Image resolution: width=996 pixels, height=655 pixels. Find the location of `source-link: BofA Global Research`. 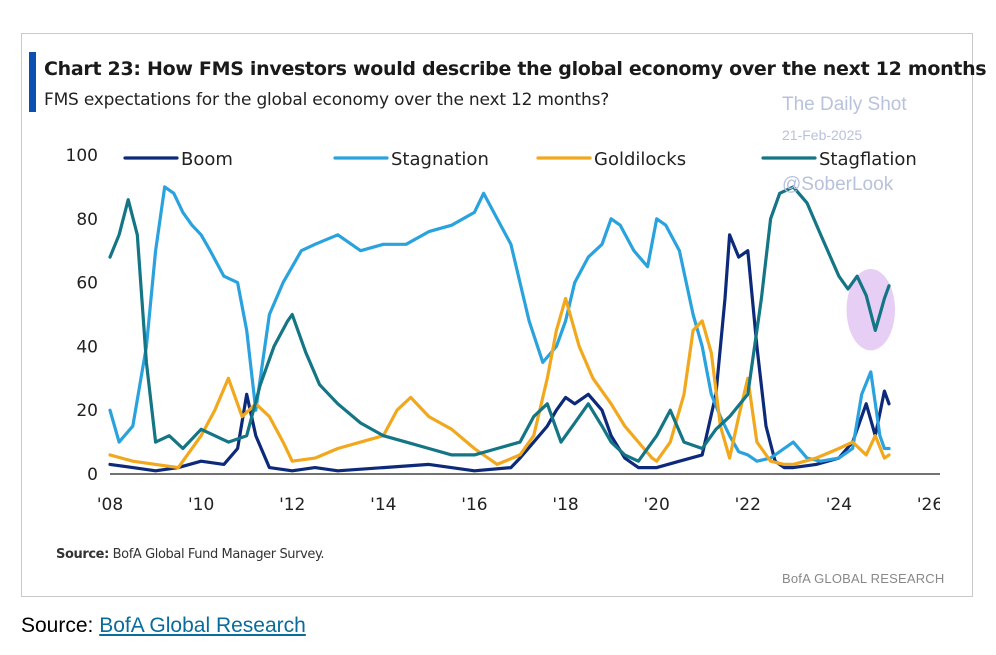

source-link: BofA Global Research is located at coordinates (202, 625).